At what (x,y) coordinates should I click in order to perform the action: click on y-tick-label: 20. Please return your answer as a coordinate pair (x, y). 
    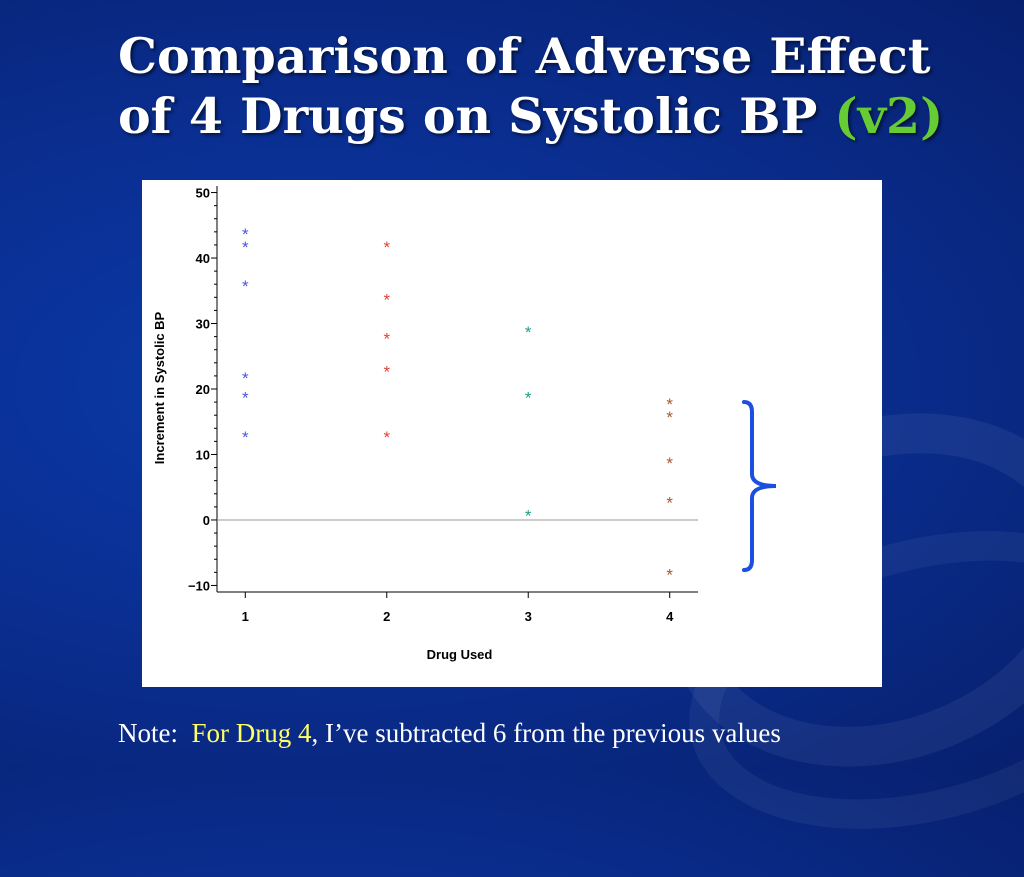
    Looking at the image, I should click on (203, 389).